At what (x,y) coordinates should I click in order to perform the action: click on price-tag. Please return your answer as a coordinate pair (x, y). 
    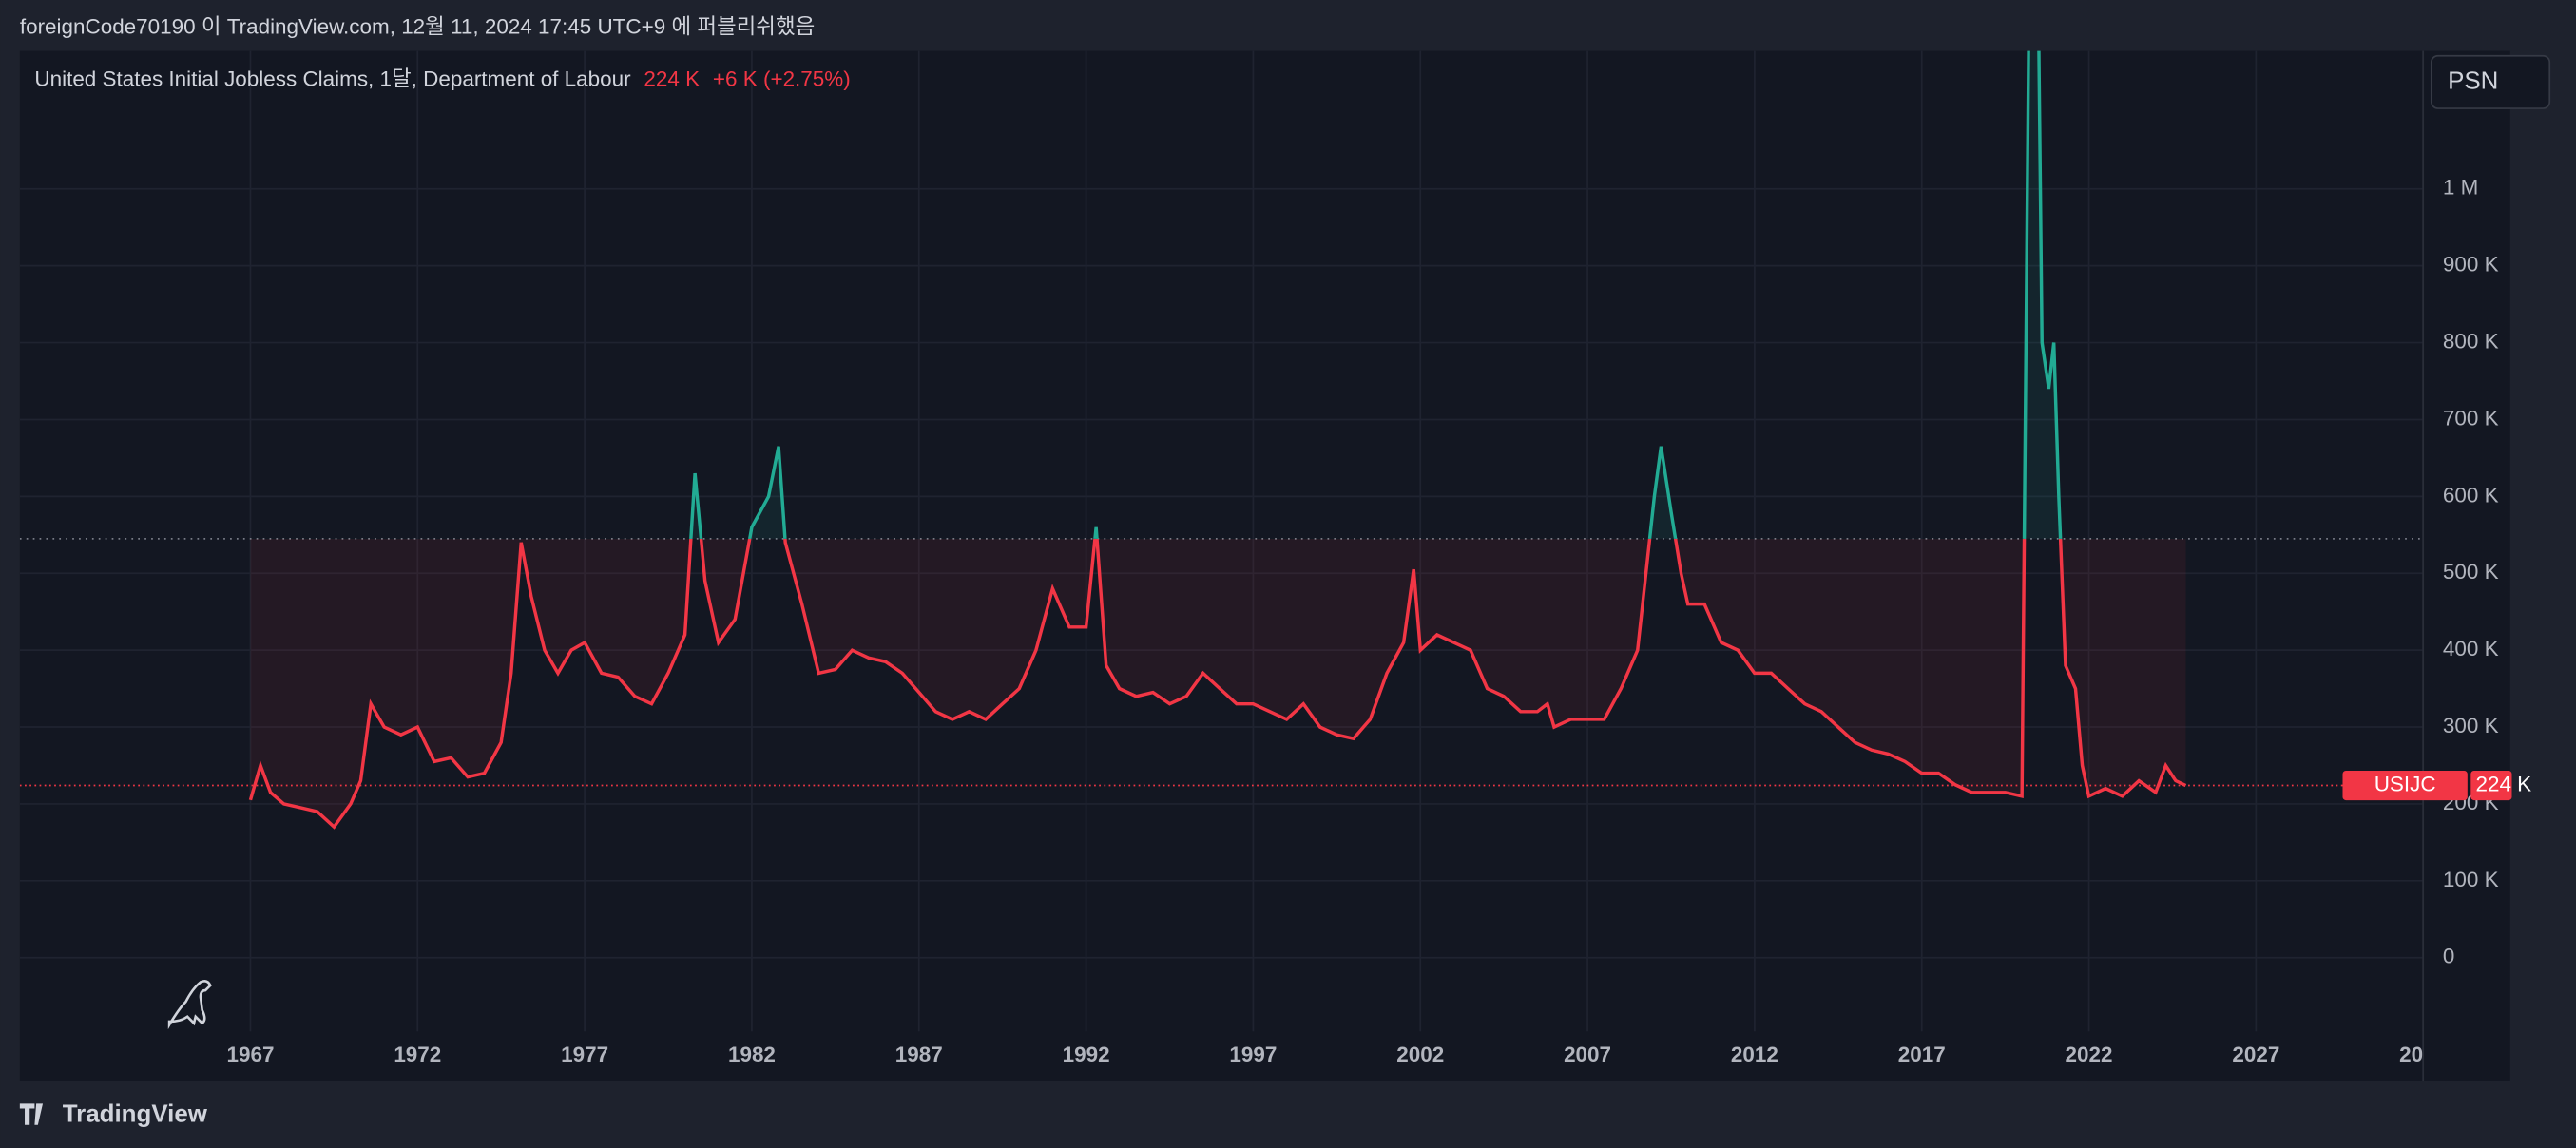
    Looking at the image, I should click on (2491, 785).